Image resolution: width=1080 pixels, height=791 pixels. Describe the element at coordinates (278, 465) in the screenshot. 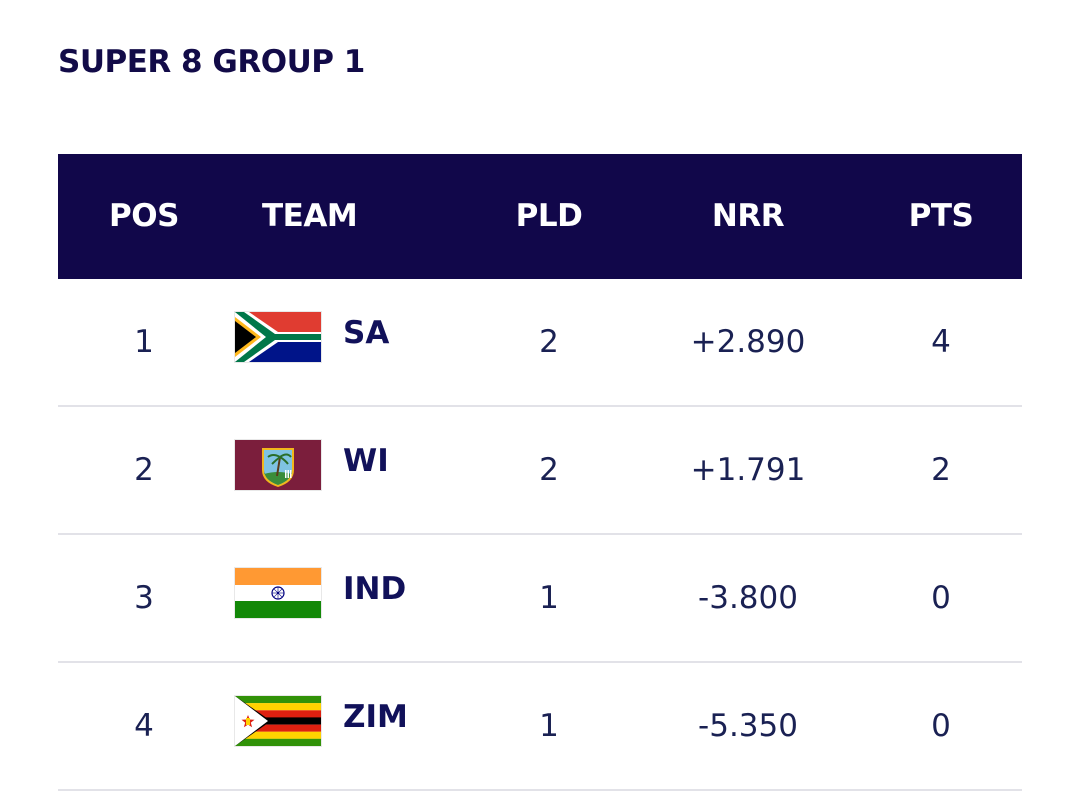

I see `west-indies-flag-icon` at that location.